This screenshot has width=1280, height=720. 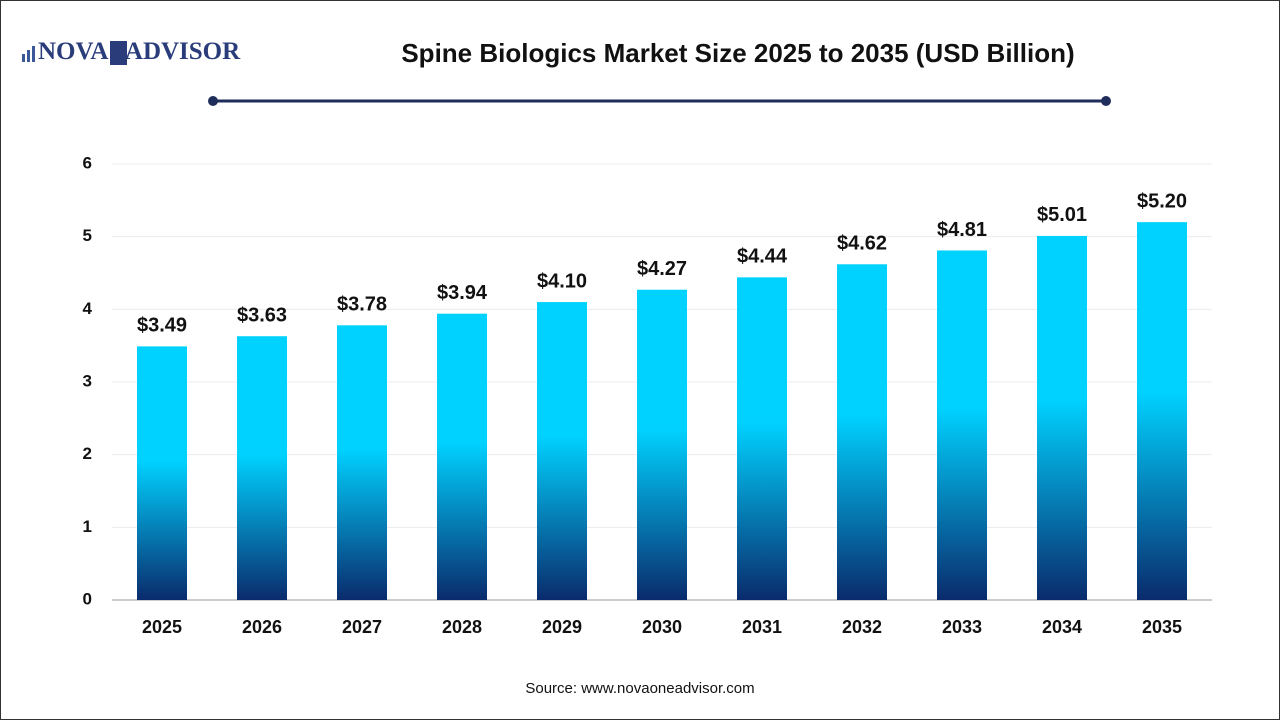 I want to click on value-label: $4.27, so click(x=662, y=269).